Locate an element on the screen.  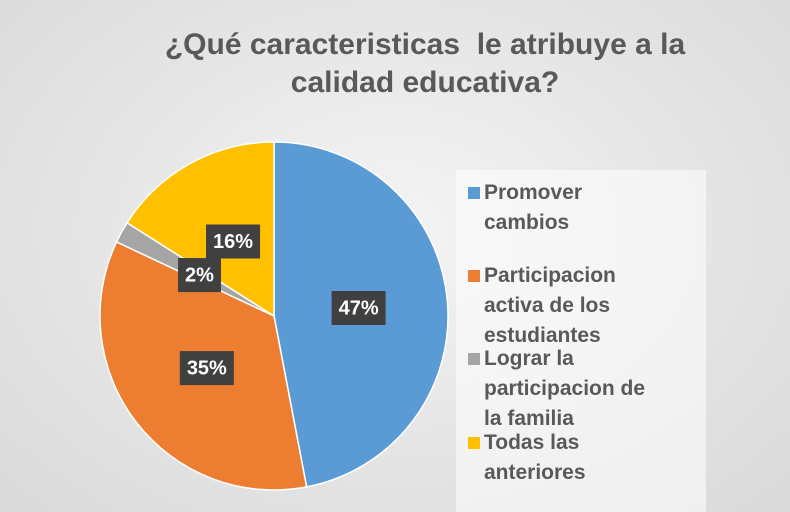
legend-entry: Todas las anteriores is located at coordinates (564, 458).